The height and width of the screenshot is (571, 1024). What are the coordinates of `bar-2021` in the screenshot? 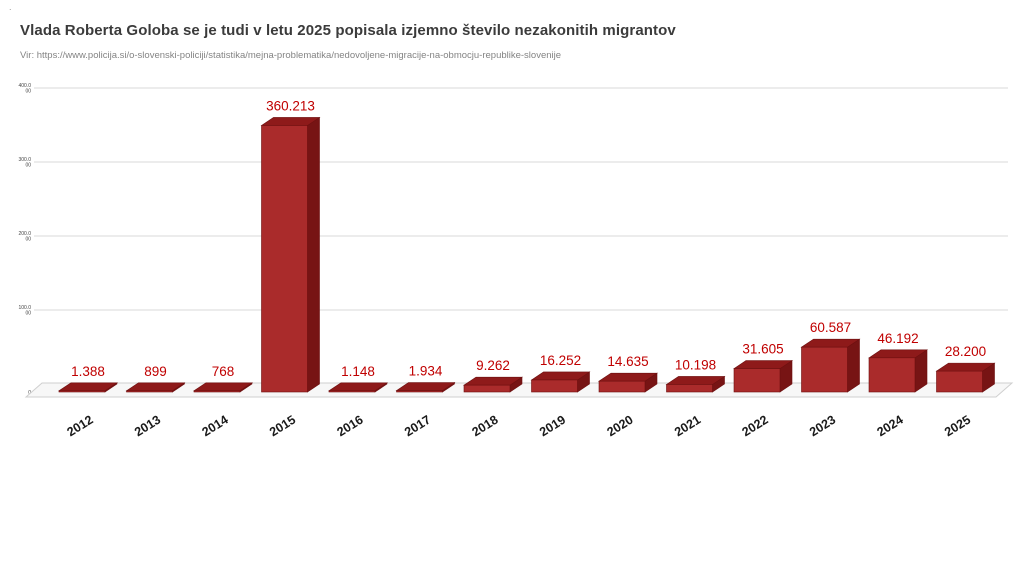 It's located at (695, 384).